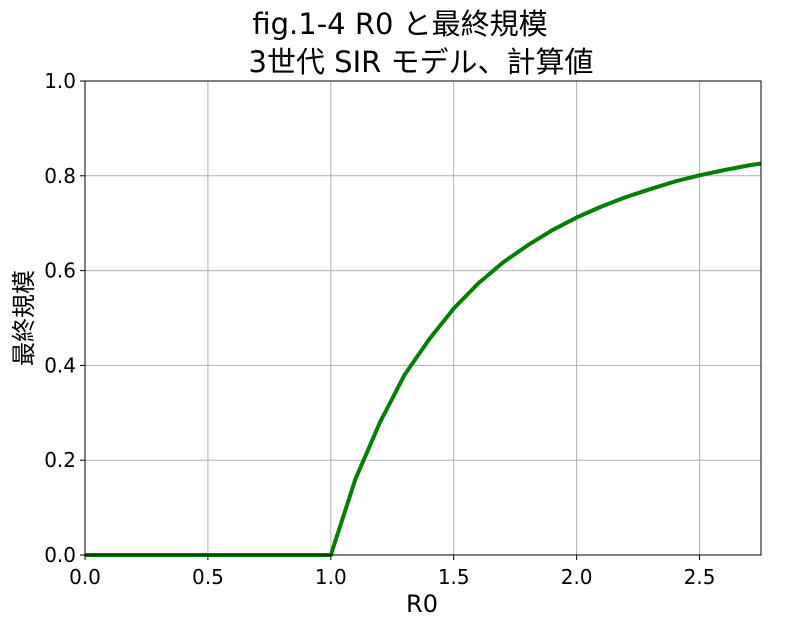 The height and width of the screenshot is (626, 786). I want to click on y-tick-label: 0.8, so click(60, 176).